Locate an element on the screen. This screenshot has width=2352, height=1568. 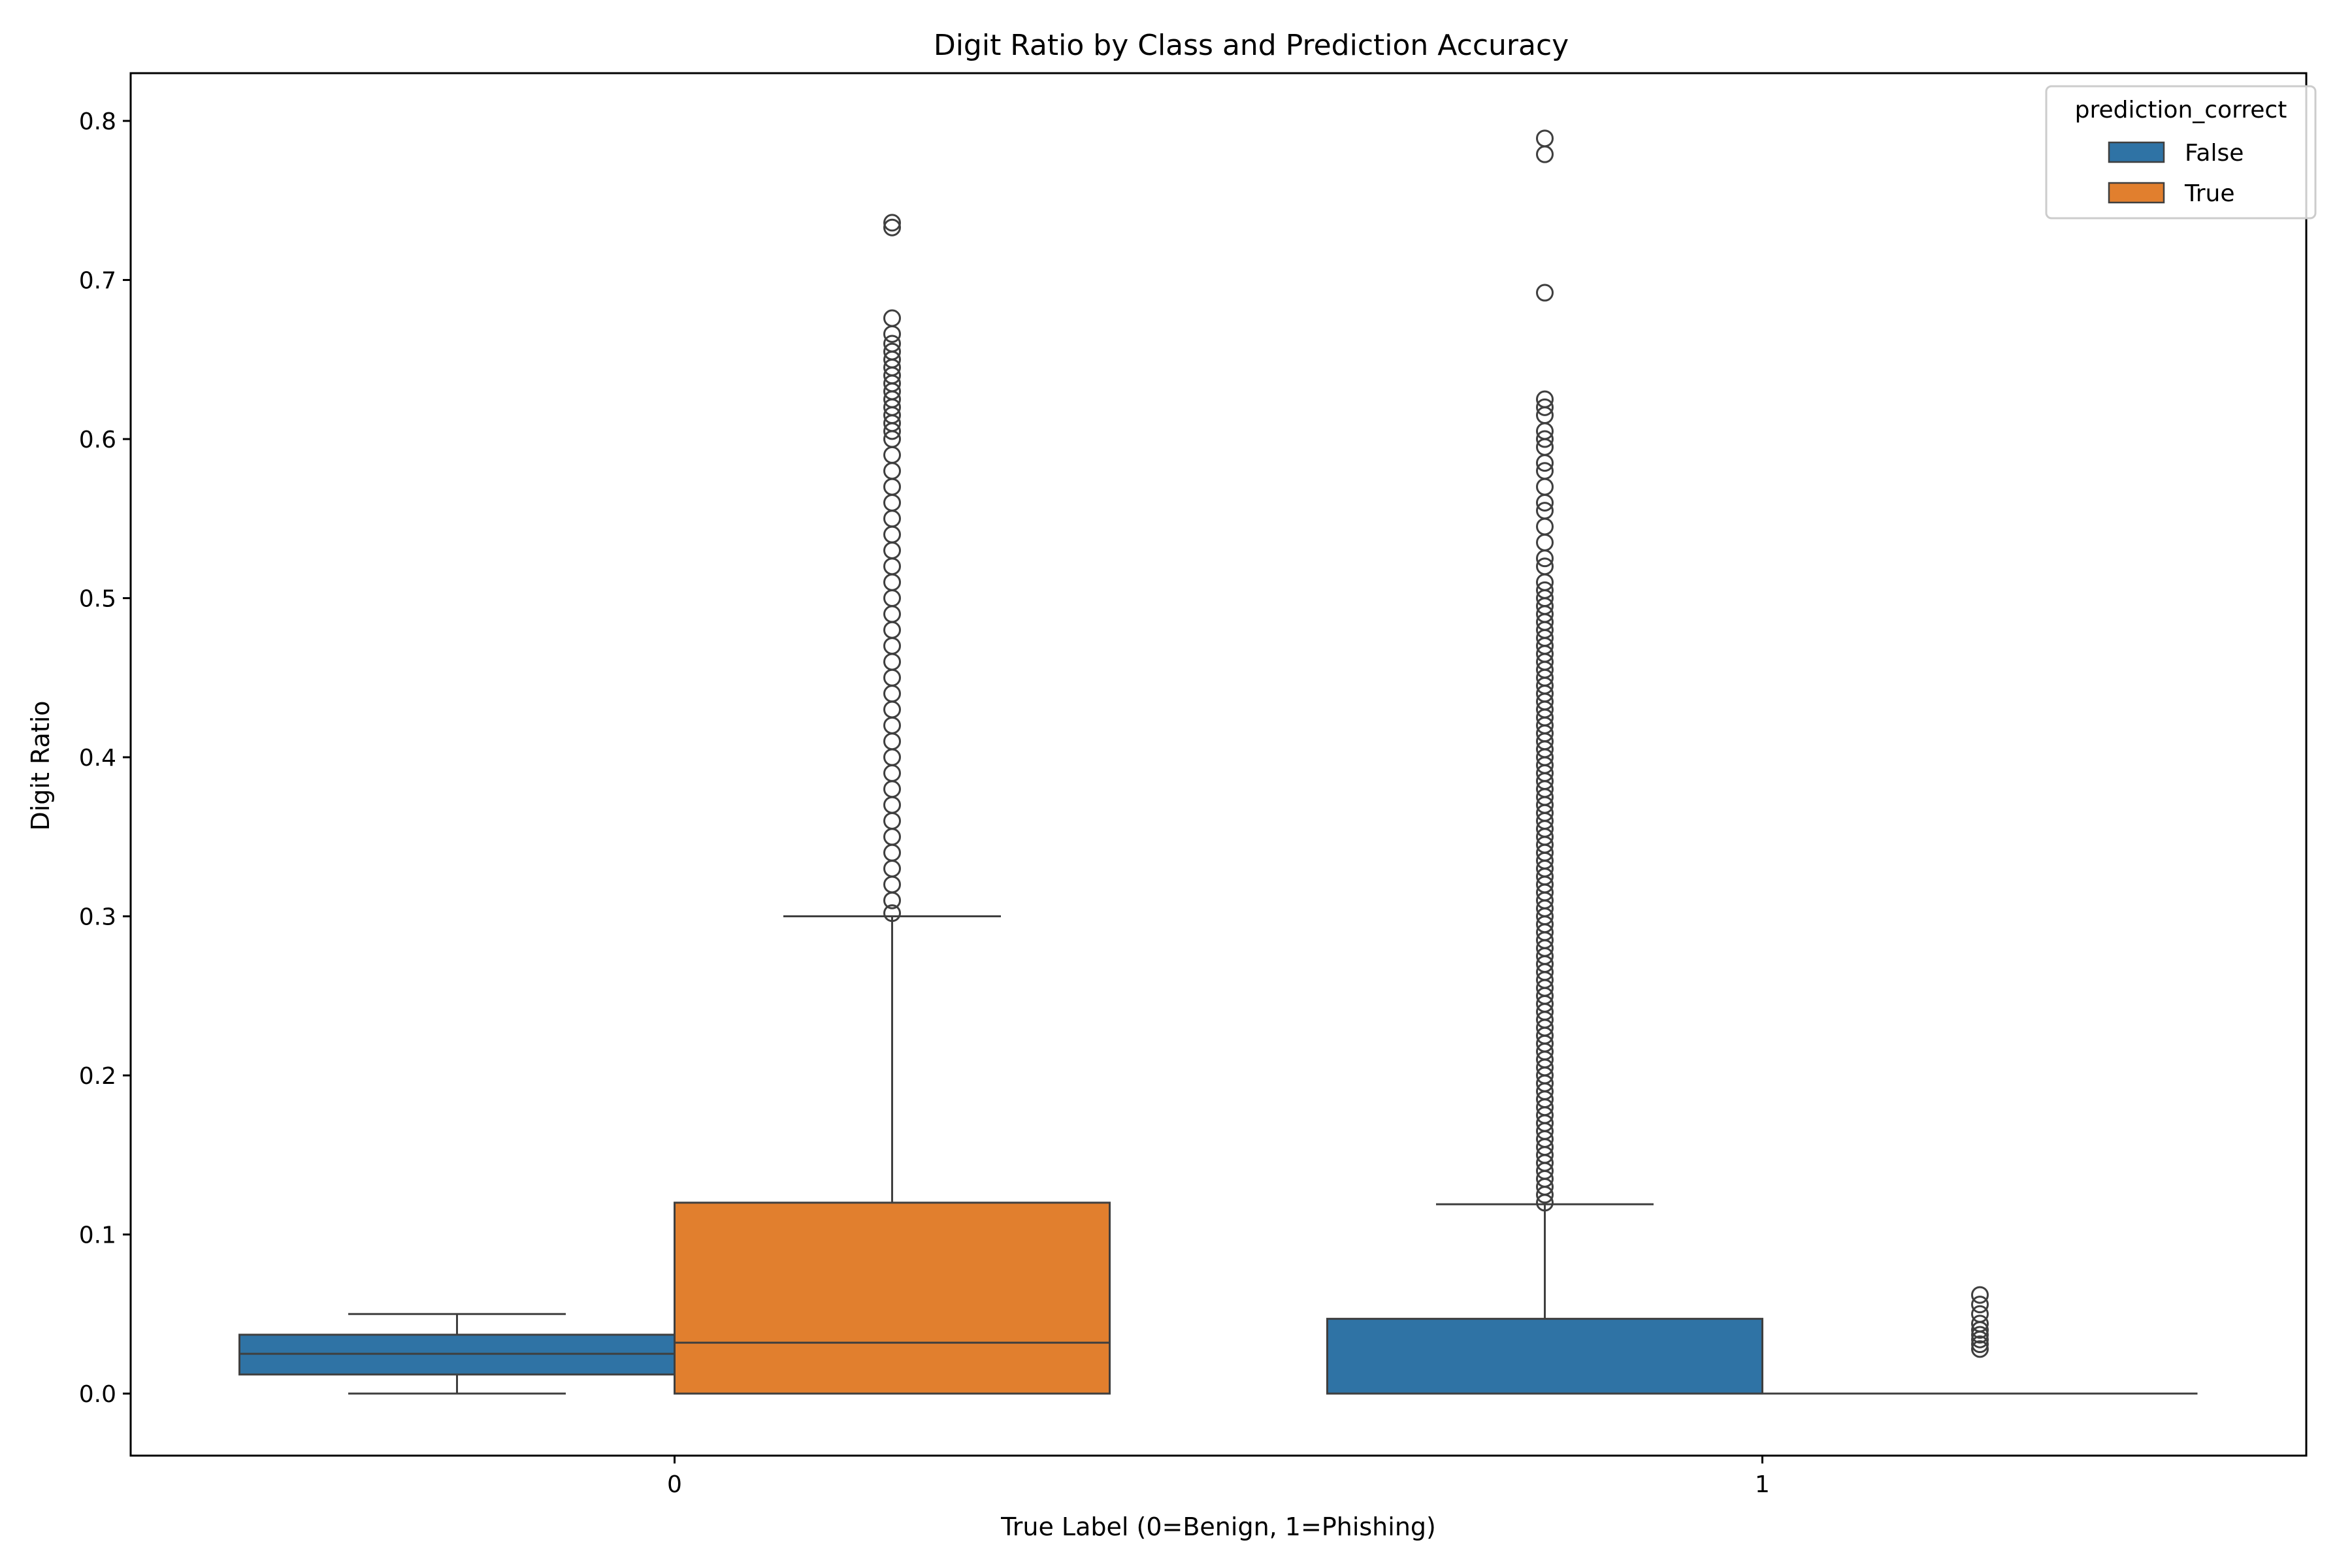
x-axis-label: True Label (0=Benign, 1=Phishing) is located at coordinates (1218, 1526).